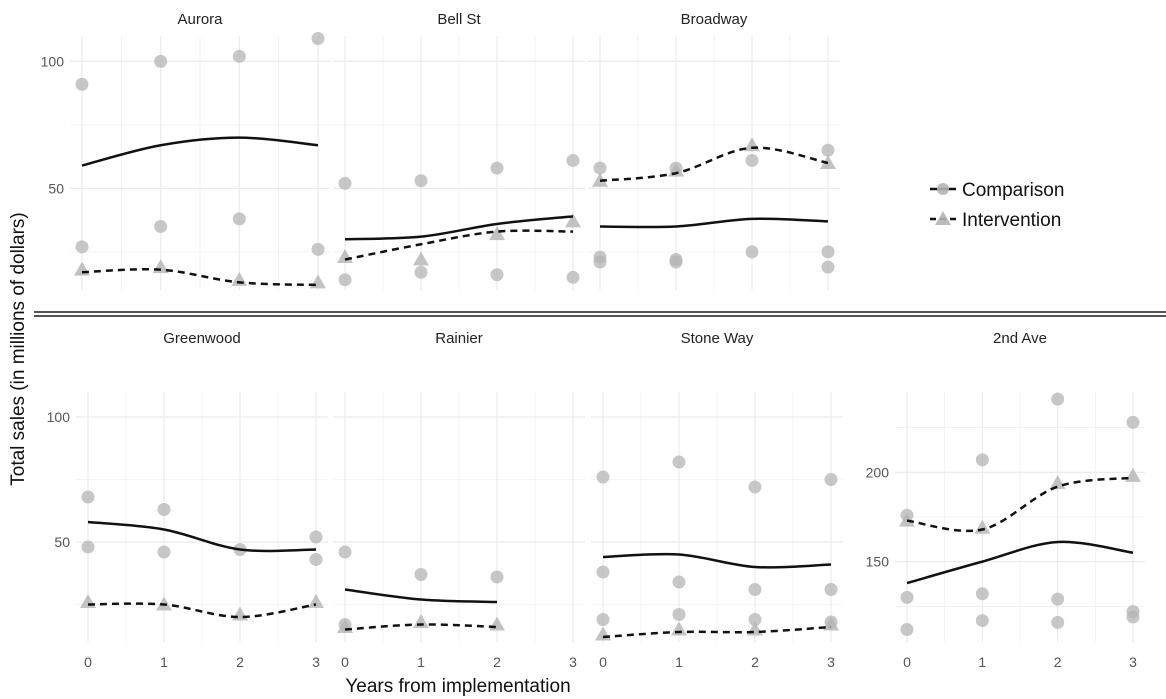  Describe the element at coordinates (187, 500) in the screenshot. I see `panel-greenwood: Greenwood 50 100 0 1 2 3` at that location.